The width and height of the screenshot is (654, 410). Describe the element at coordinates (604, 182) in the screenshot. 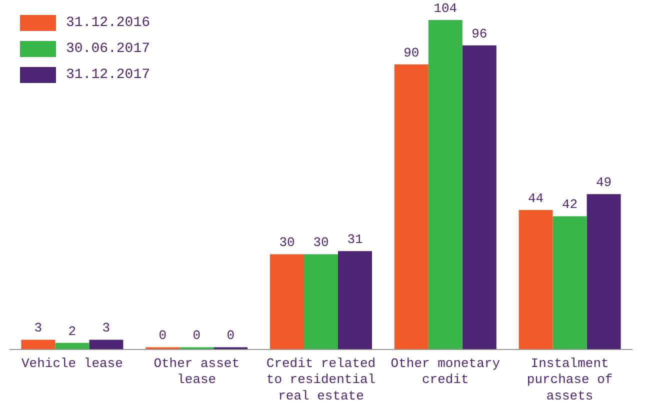

I see `data-label: 49` at that location.